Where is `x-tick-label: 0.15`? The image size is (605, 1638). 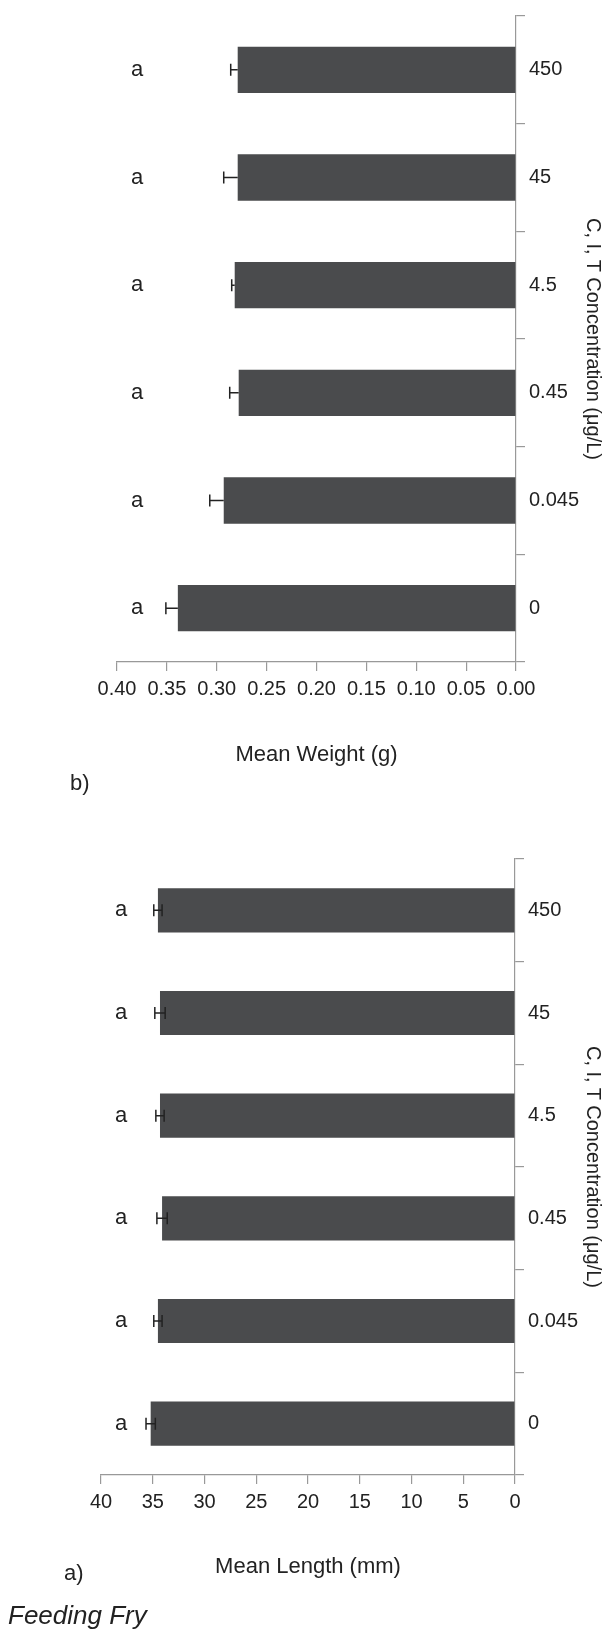
x-tick-label: 0.15 is located at coordinates (366, 687).